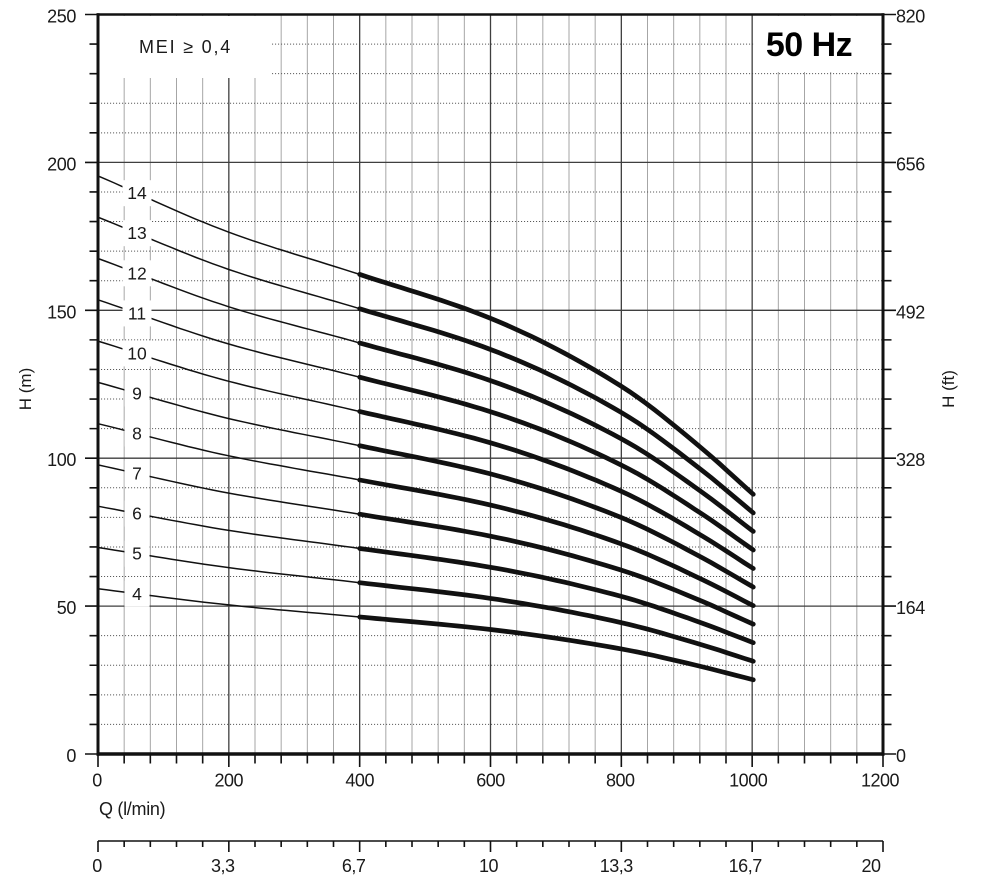 This screenshot has height=881, width=984. Describe the element at coordinates (871, 866) in the screenshot. I see `svg-text: 20` at that location.